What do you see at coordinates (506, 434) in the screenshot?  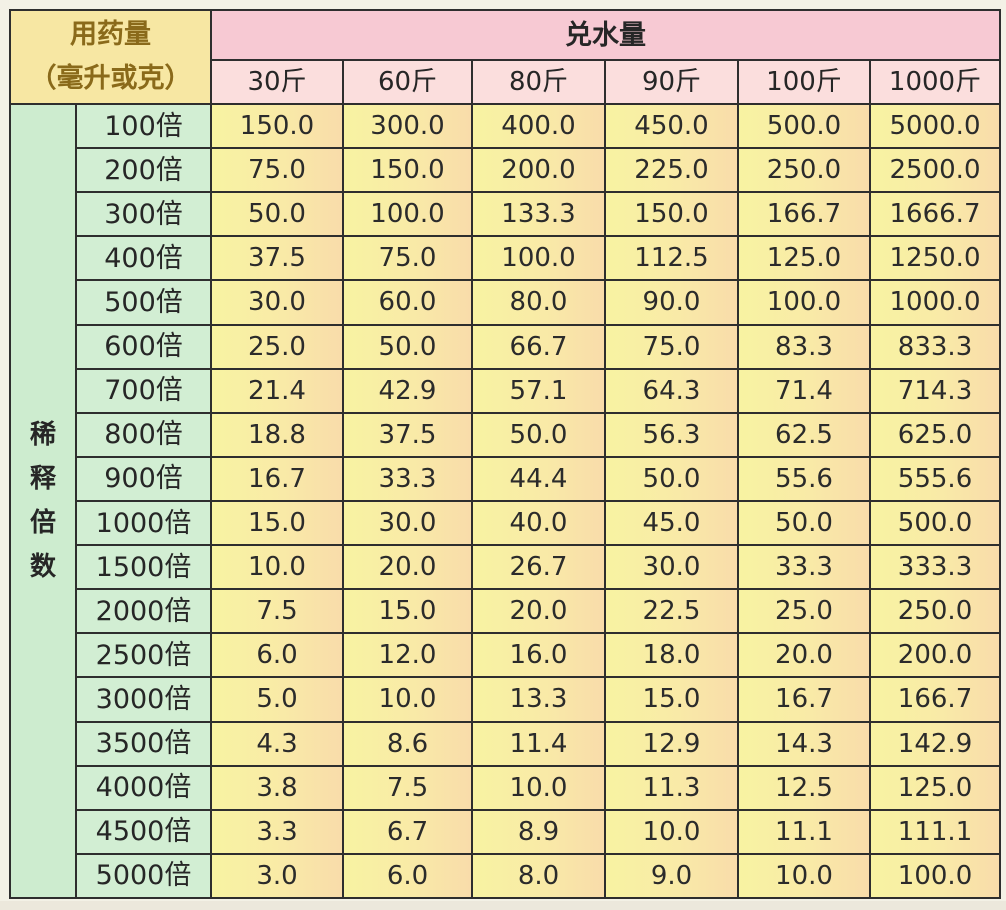 I see `table-row: 800倍 18.8 37.5 50.0 56.3 62.5 625.0` at bounding box center [506, 434].